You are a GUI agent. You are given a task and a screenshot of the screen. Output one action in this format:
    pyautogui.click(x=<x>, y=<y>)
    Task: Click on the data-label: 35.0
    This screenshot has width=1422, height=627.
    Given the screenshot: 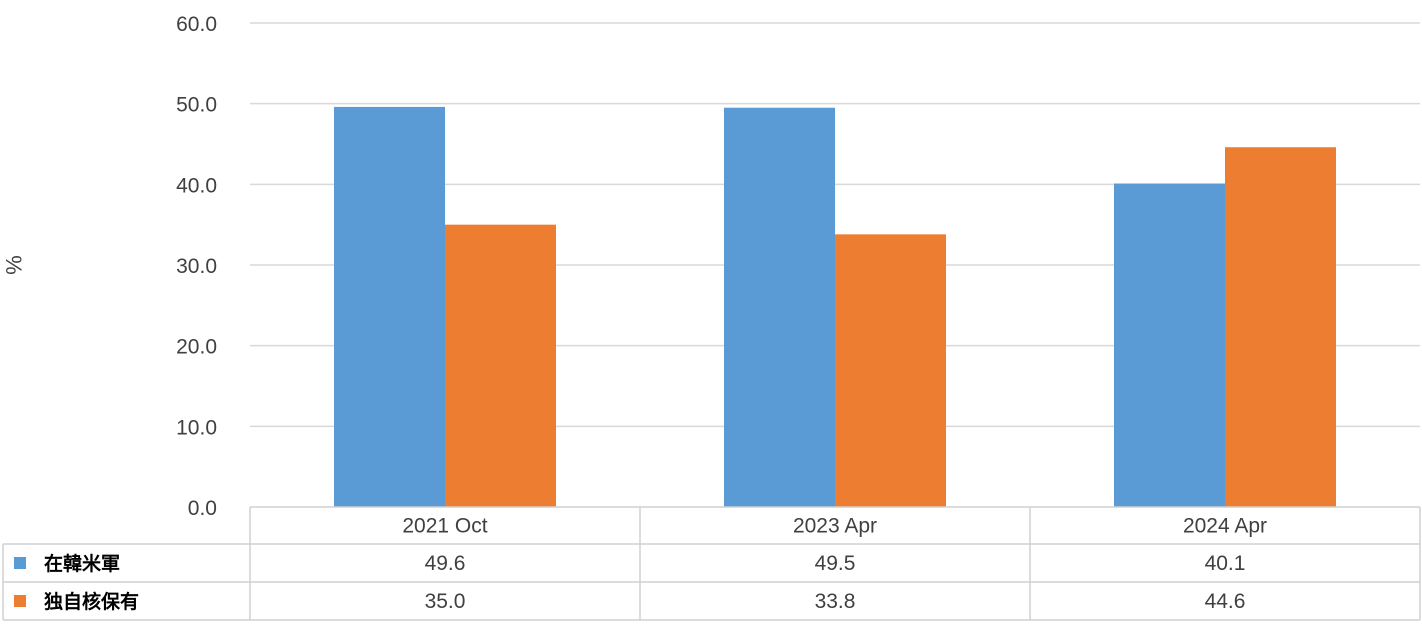 What is the action you would take?
    pyautogui.click(x=445, y=601)
    